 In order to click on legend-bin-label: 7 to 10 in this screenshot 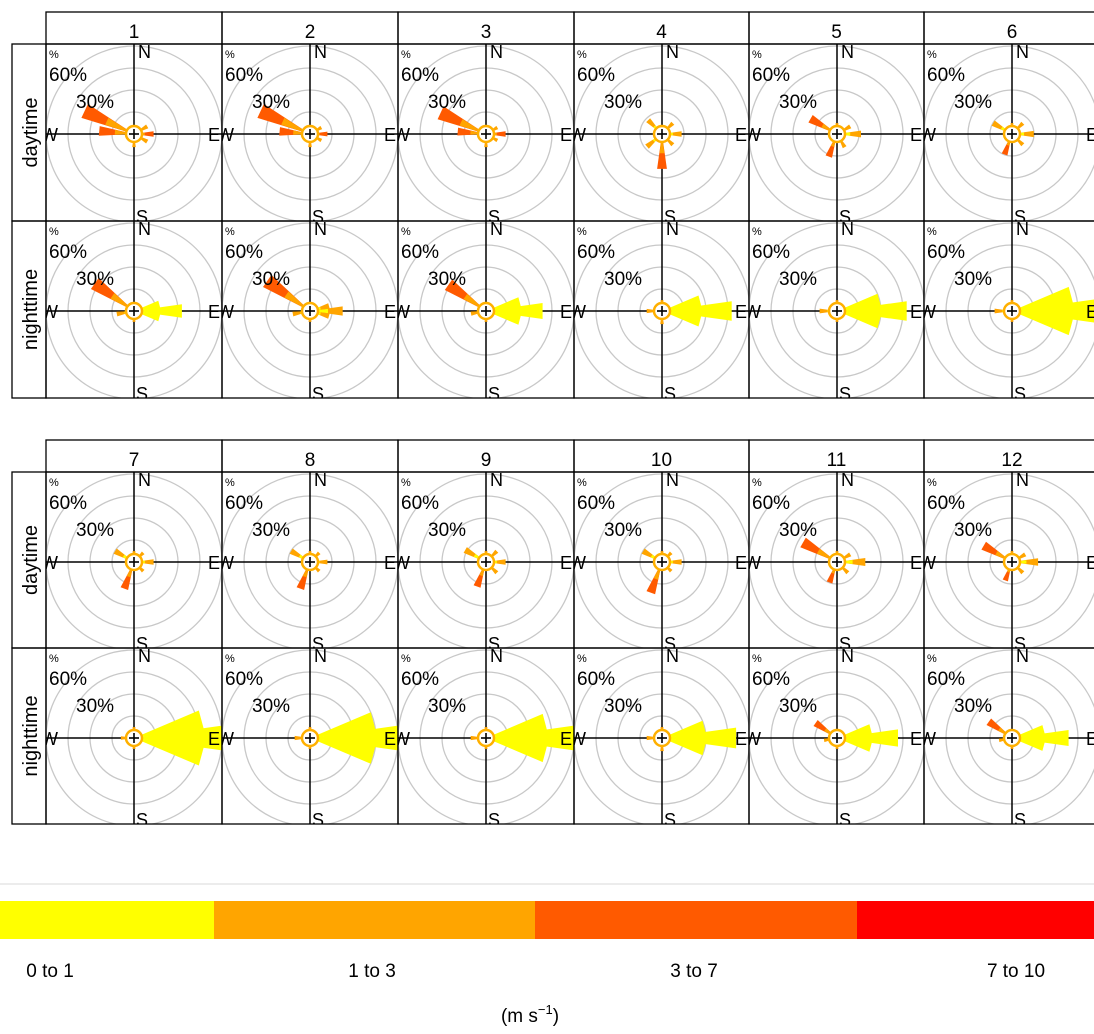, I will do `click(1016, 971)`.